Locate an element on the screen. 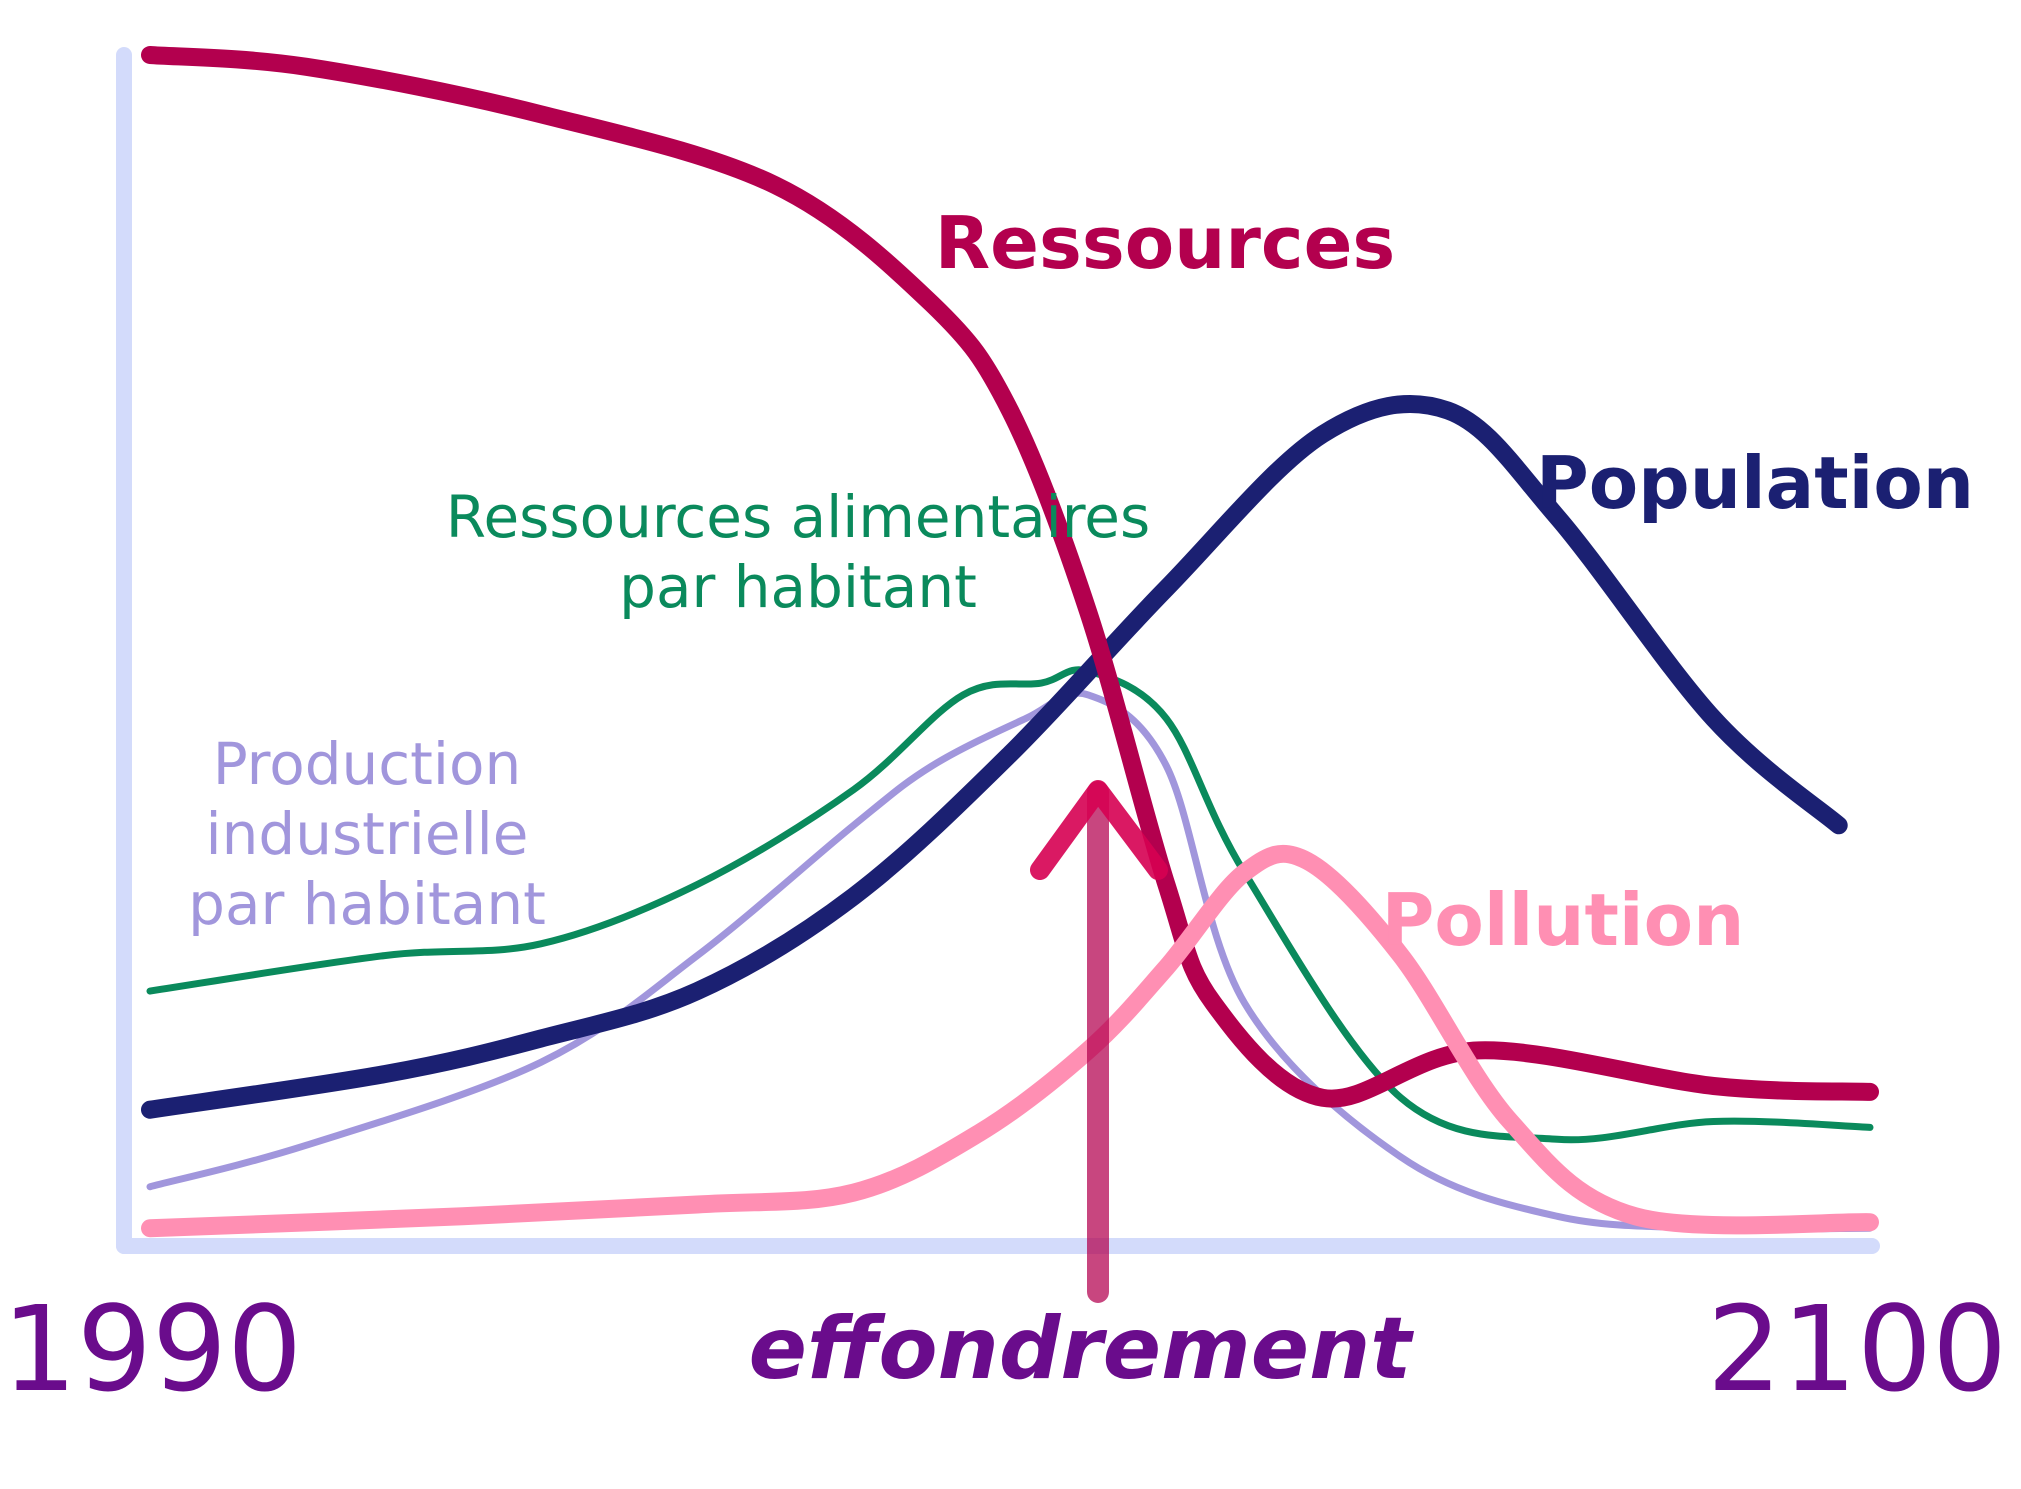 The image size is (2021, 1489). annotation-effondrement: effondrement is located at coordinates (1082, 1349).